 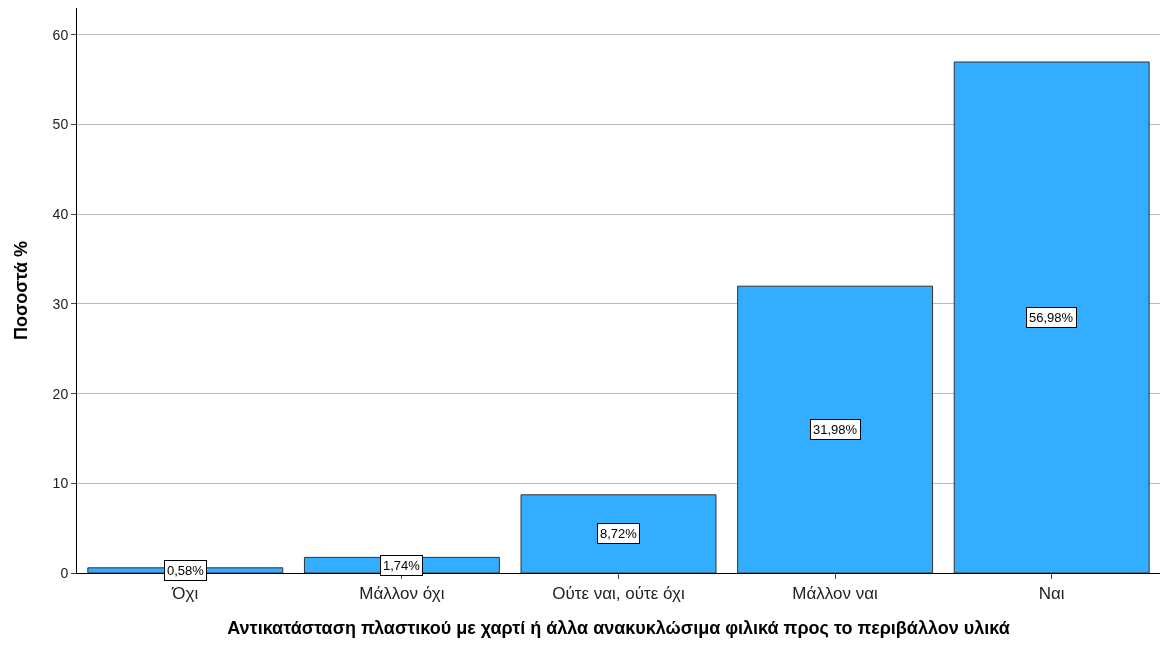 I want to click on data-label: 8,72%, so click(x=619, y=533).